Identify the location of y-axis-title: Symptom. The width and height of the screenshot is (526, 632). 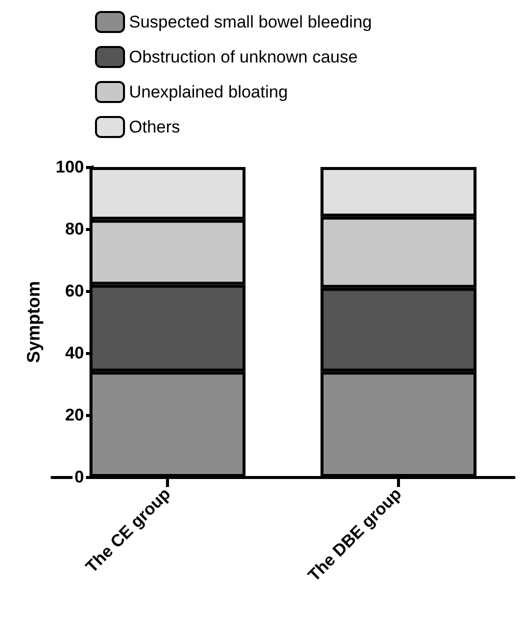
(34, 322).